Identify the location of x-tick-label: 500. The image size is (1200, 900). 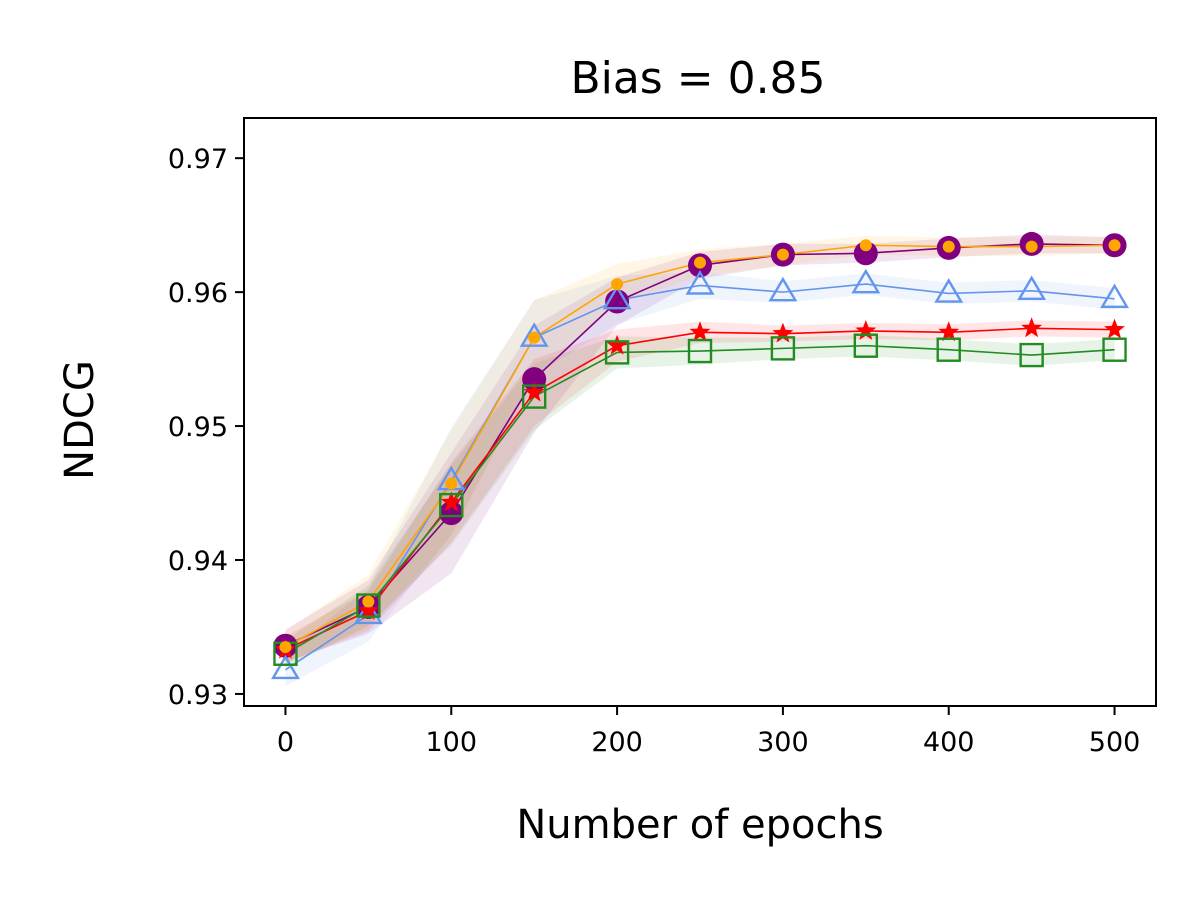
(1115, 742).